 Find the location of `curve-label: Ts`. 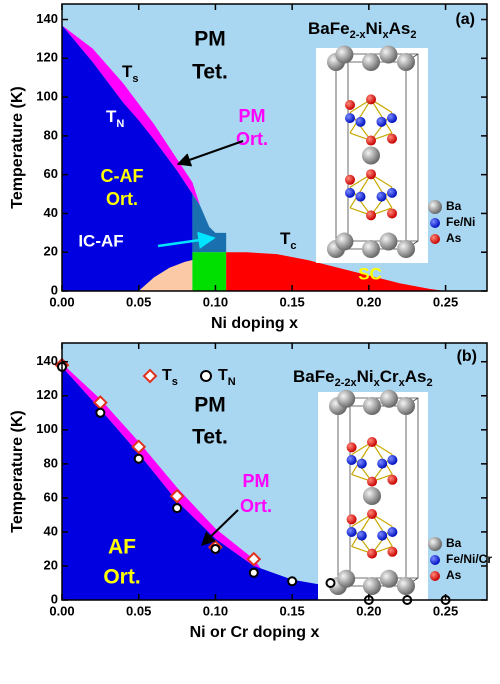

curve-label: Ts is located at coordinates (130, 73).